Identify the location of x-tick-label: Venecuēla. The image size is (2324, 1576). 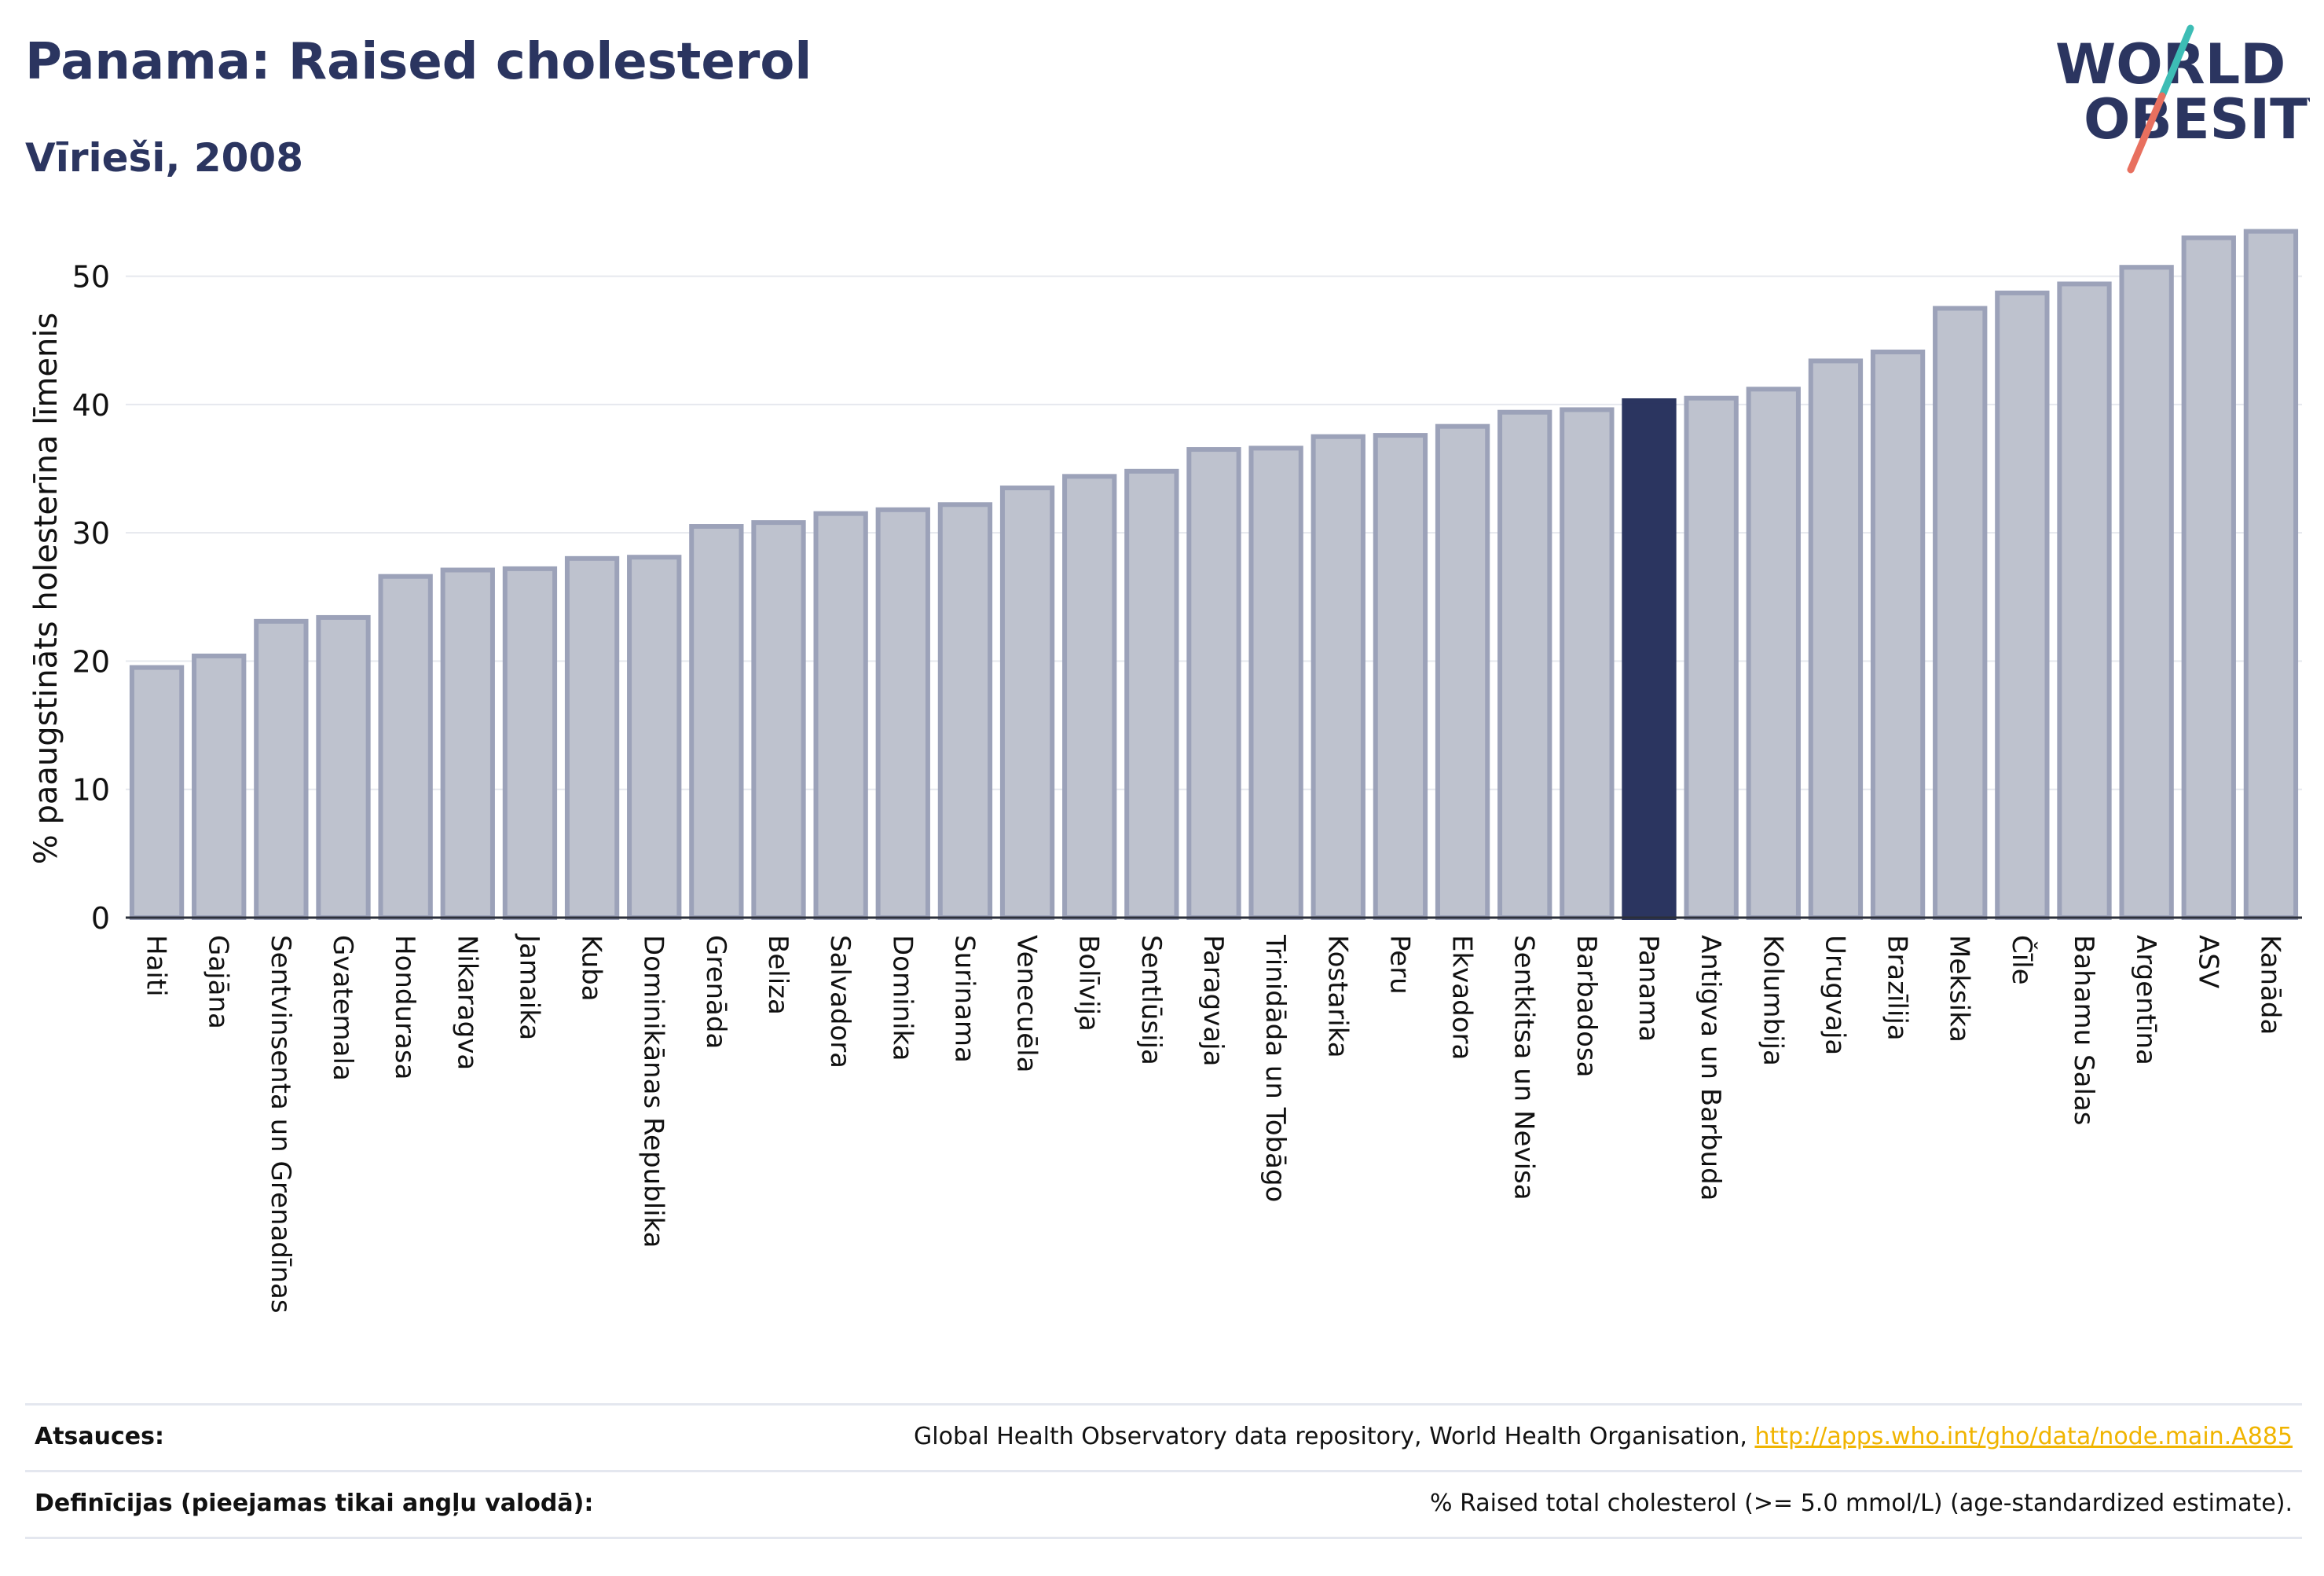
(1027, 1003).